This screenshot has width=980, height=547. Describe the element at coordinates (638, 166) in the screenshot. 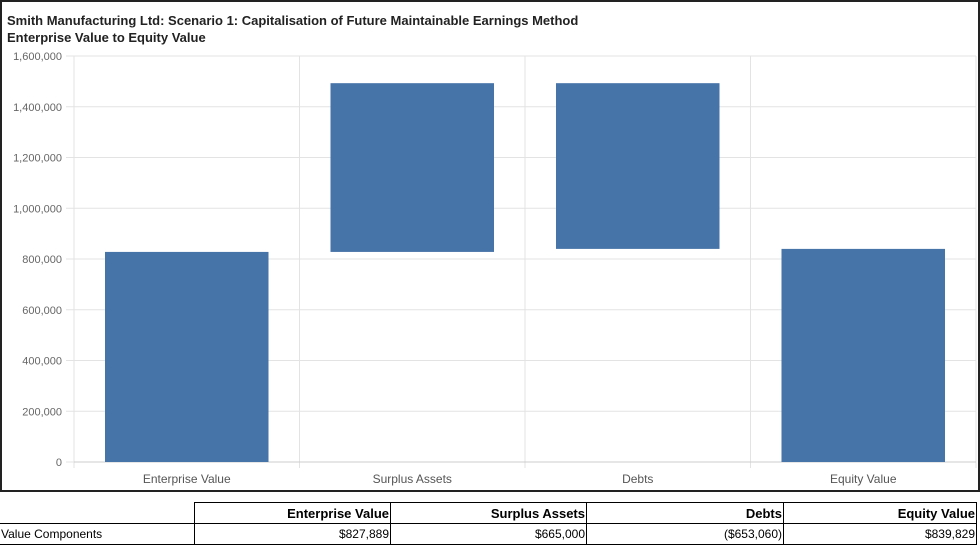

I see `bar-debts` at that location.